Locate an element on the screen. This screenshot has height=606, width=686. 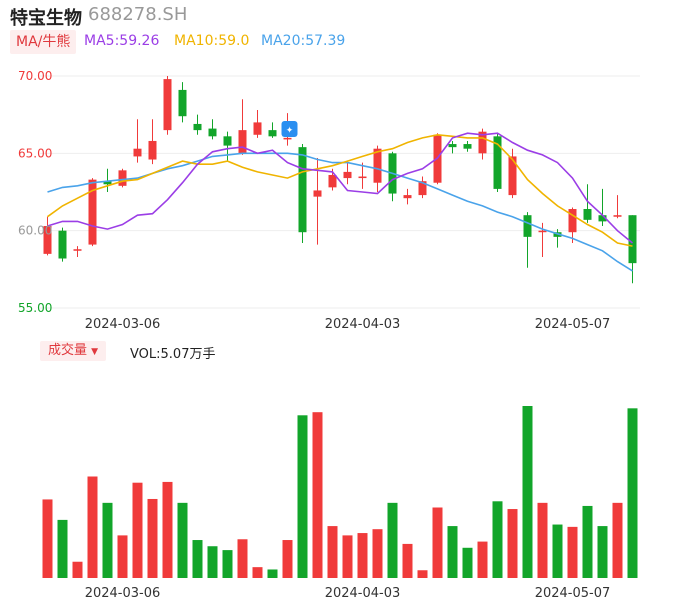
volume-indicator-button: 成交量 ▼ is located at coordinates (73, 351).